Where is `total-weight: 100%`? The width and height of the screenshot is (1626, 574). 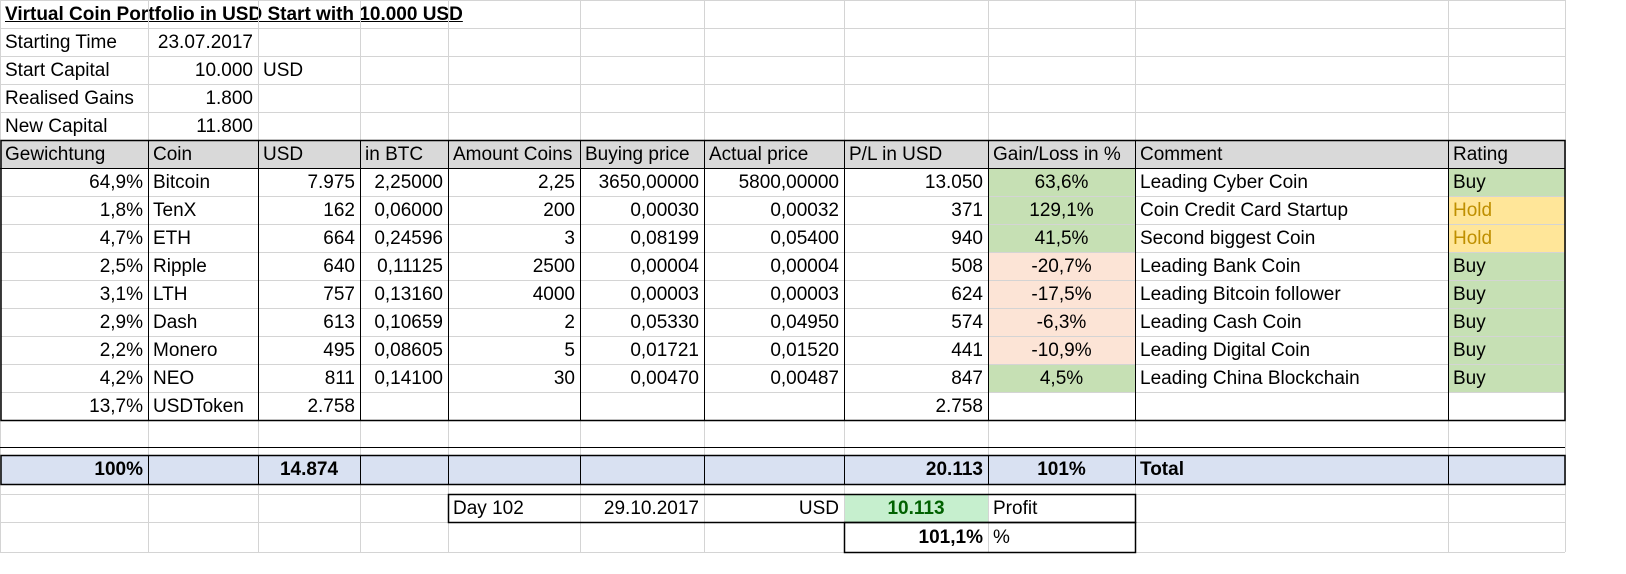 total-weight: 100% is located at coordinates (74, 469).